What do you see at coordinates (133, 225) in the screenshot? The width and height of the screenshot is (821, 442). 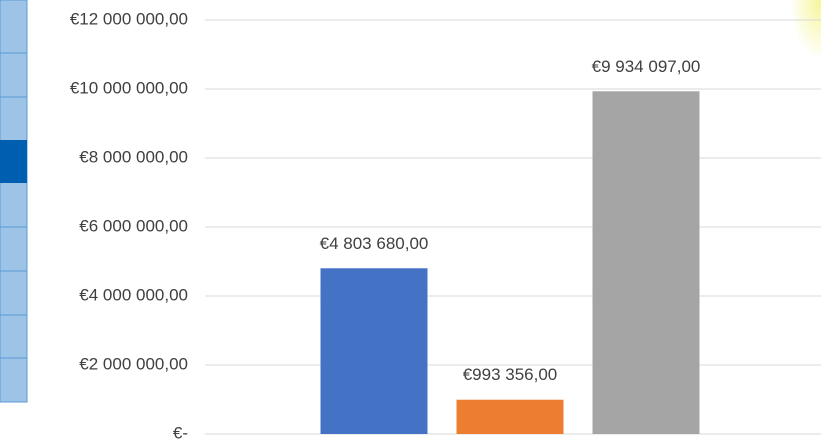 I see `y-tick-label: €6 000 000,00` at bounding box center [133, 225].